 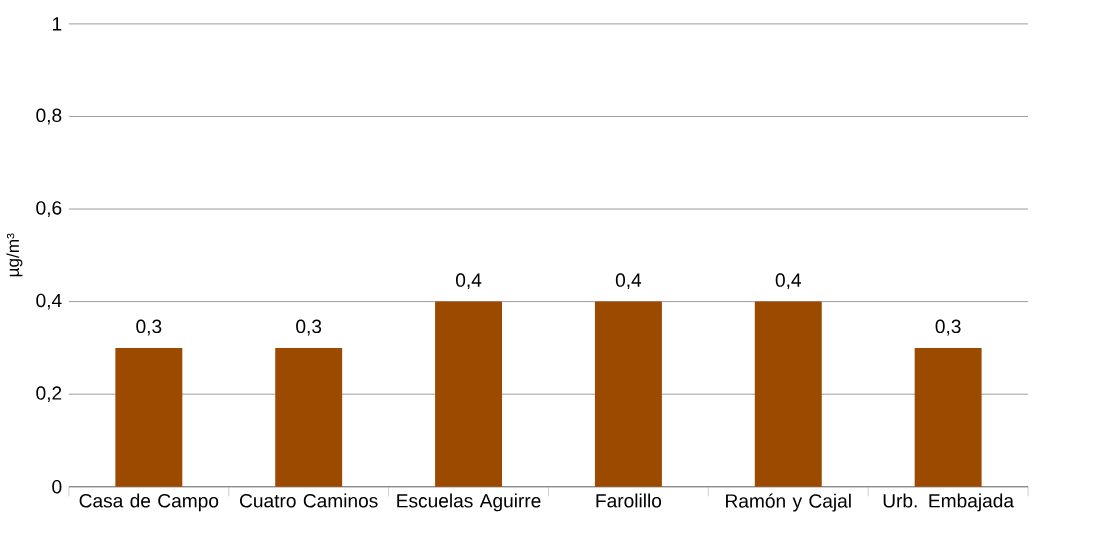 What do you see at coordinates (49, 209) in the screenshot?
I see `y-tick-label: 0,6` at bounding box center [49, 209].